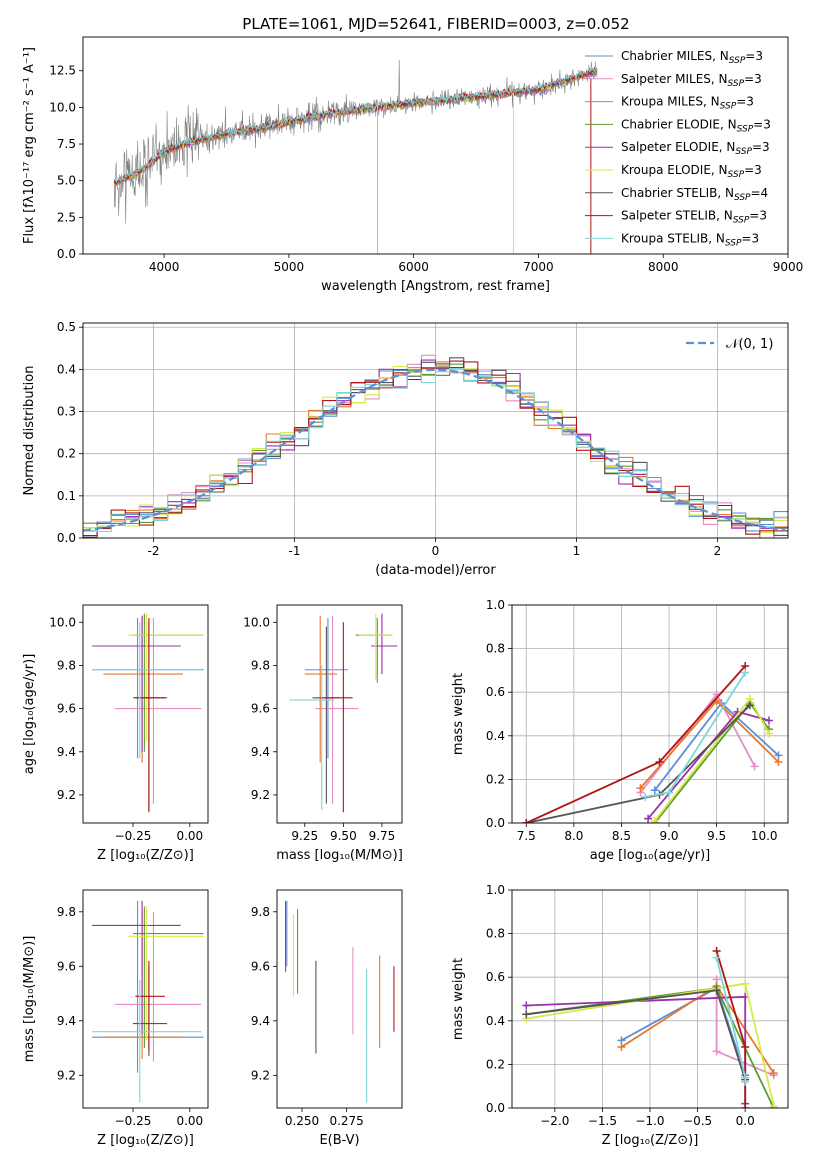 This screenshot has width=819, height=1170. I want to click on y-tick-label: 0.8, so click(495, 934).